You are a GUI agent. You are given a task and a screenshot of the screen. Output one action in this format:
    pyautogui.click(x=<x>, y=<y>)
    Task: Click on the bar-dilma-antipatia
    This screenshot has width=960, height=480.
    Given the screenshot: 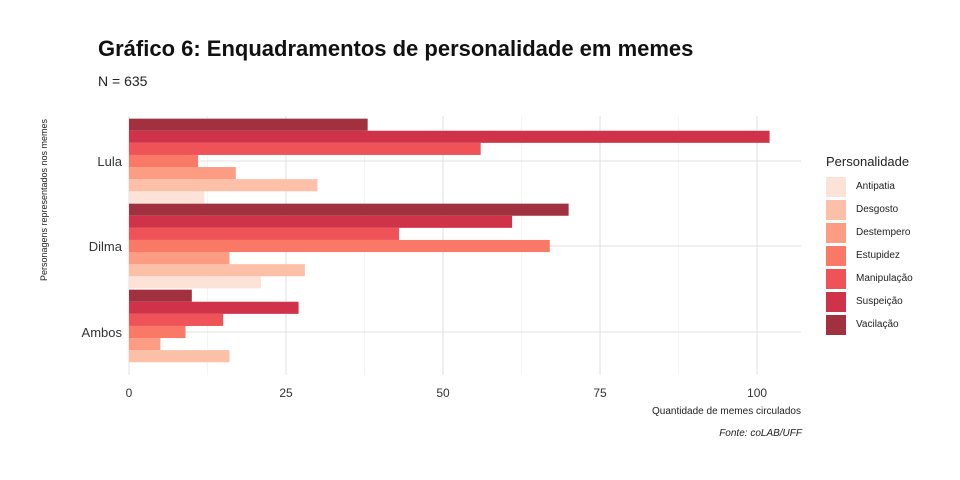 What is the action you would take?
    pyautogui.click(x=195, y=282)
    